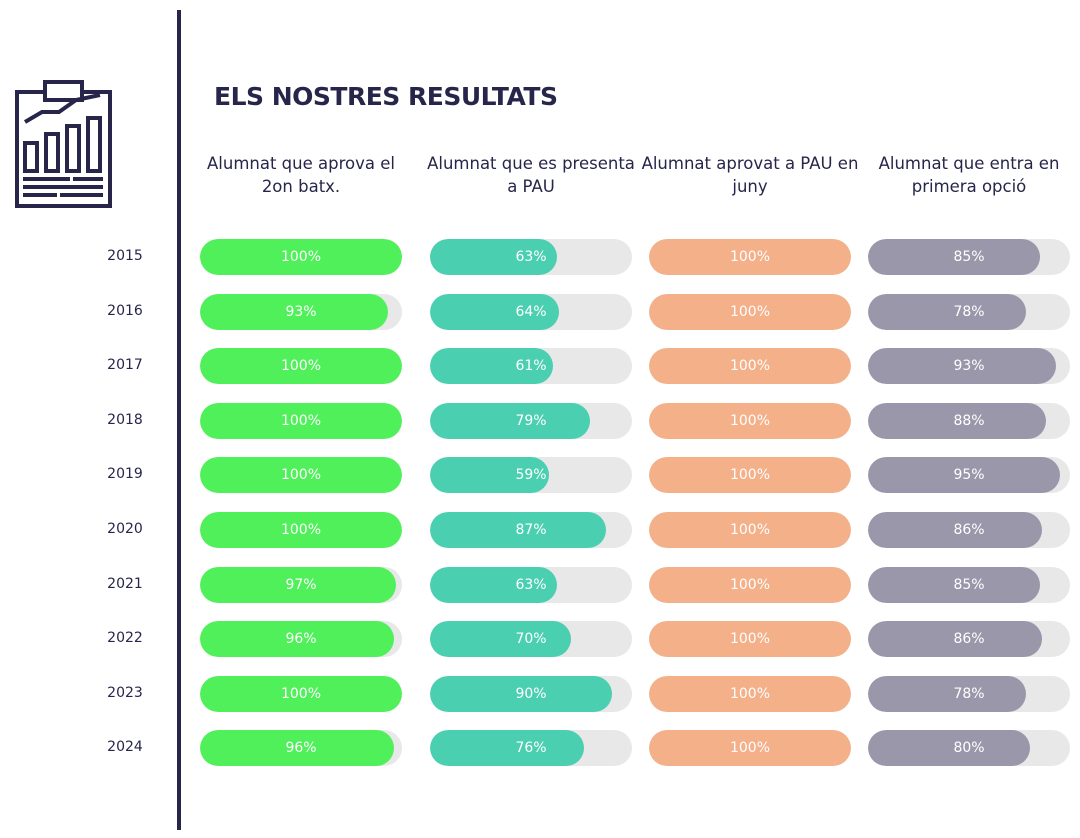  Describe the element at coordinates (750, 175) in the screenshot. I see `column-header: Alumnat aprovat a PAU en juny` at that location.